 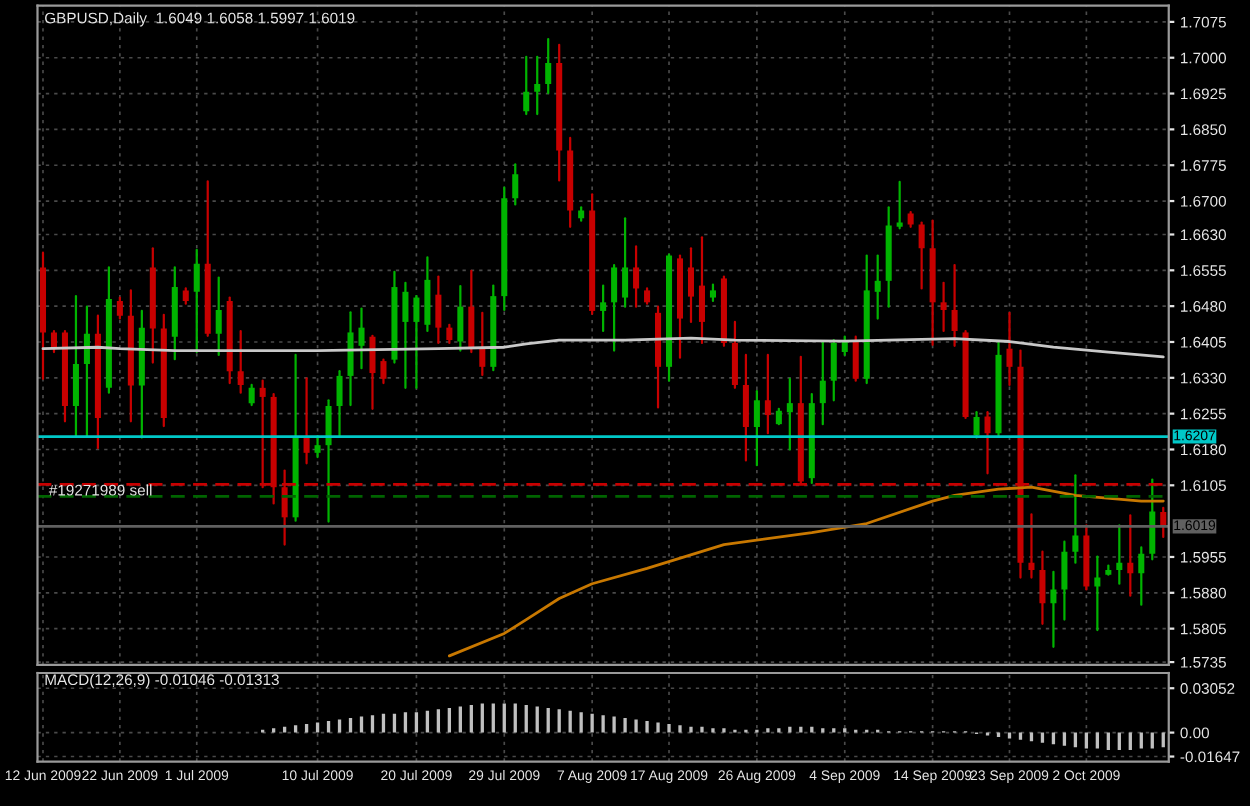 I want to click on line-series, so click(x=806, y=571).